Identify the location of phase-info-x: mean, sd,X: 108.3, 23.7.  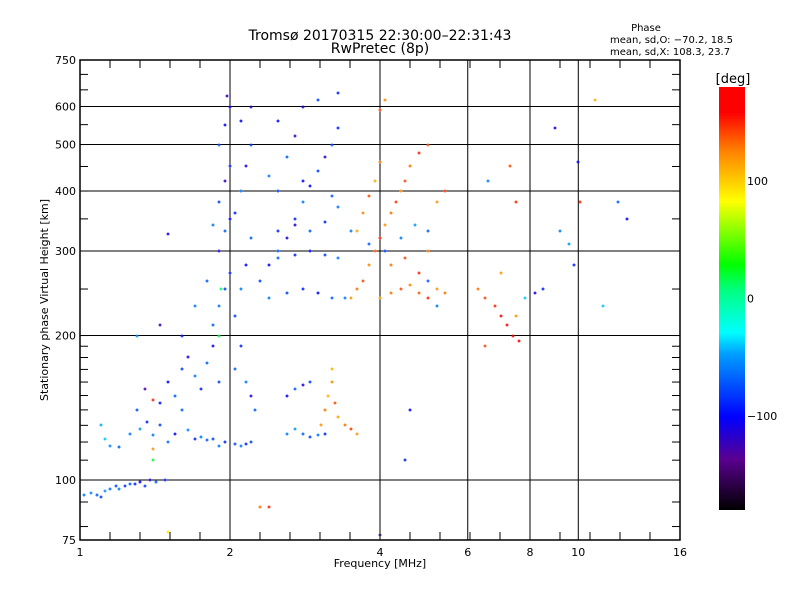
(670, 52).